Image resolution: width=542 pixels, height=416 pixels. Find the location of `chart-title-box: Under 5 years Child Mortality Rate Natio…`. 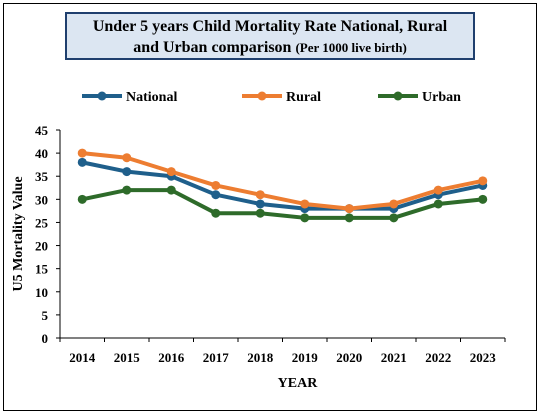

chart-title-box: Under 5 years Child Mortality Rate Natio… is located at coordinates (270, 36).